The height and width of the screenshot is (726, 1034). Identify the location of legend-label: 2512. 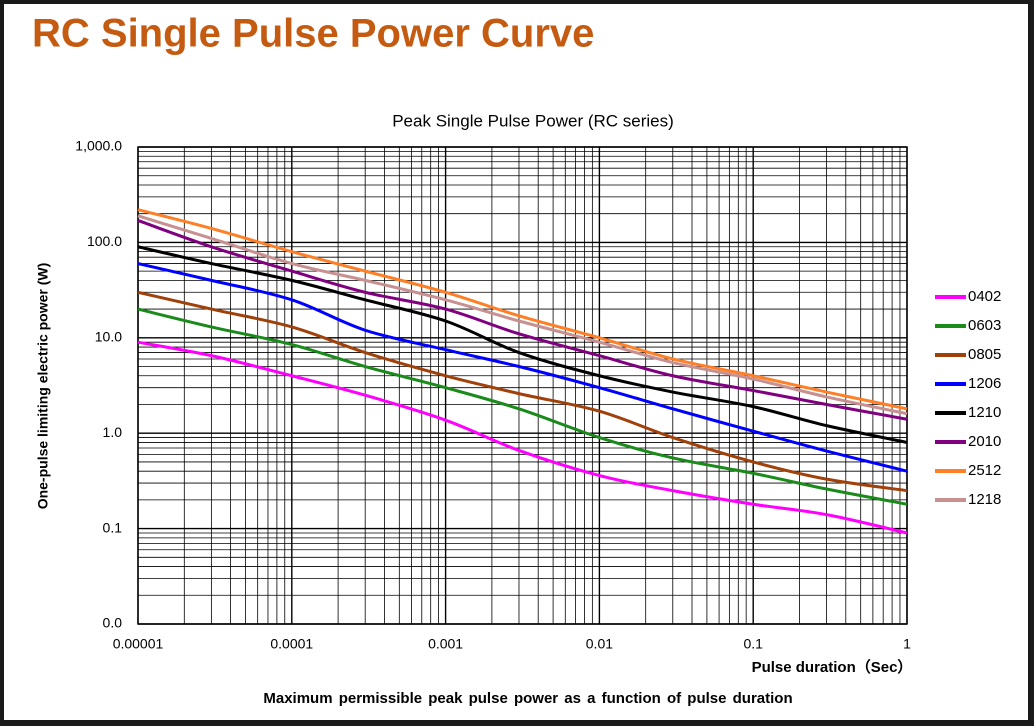
(984, 470).